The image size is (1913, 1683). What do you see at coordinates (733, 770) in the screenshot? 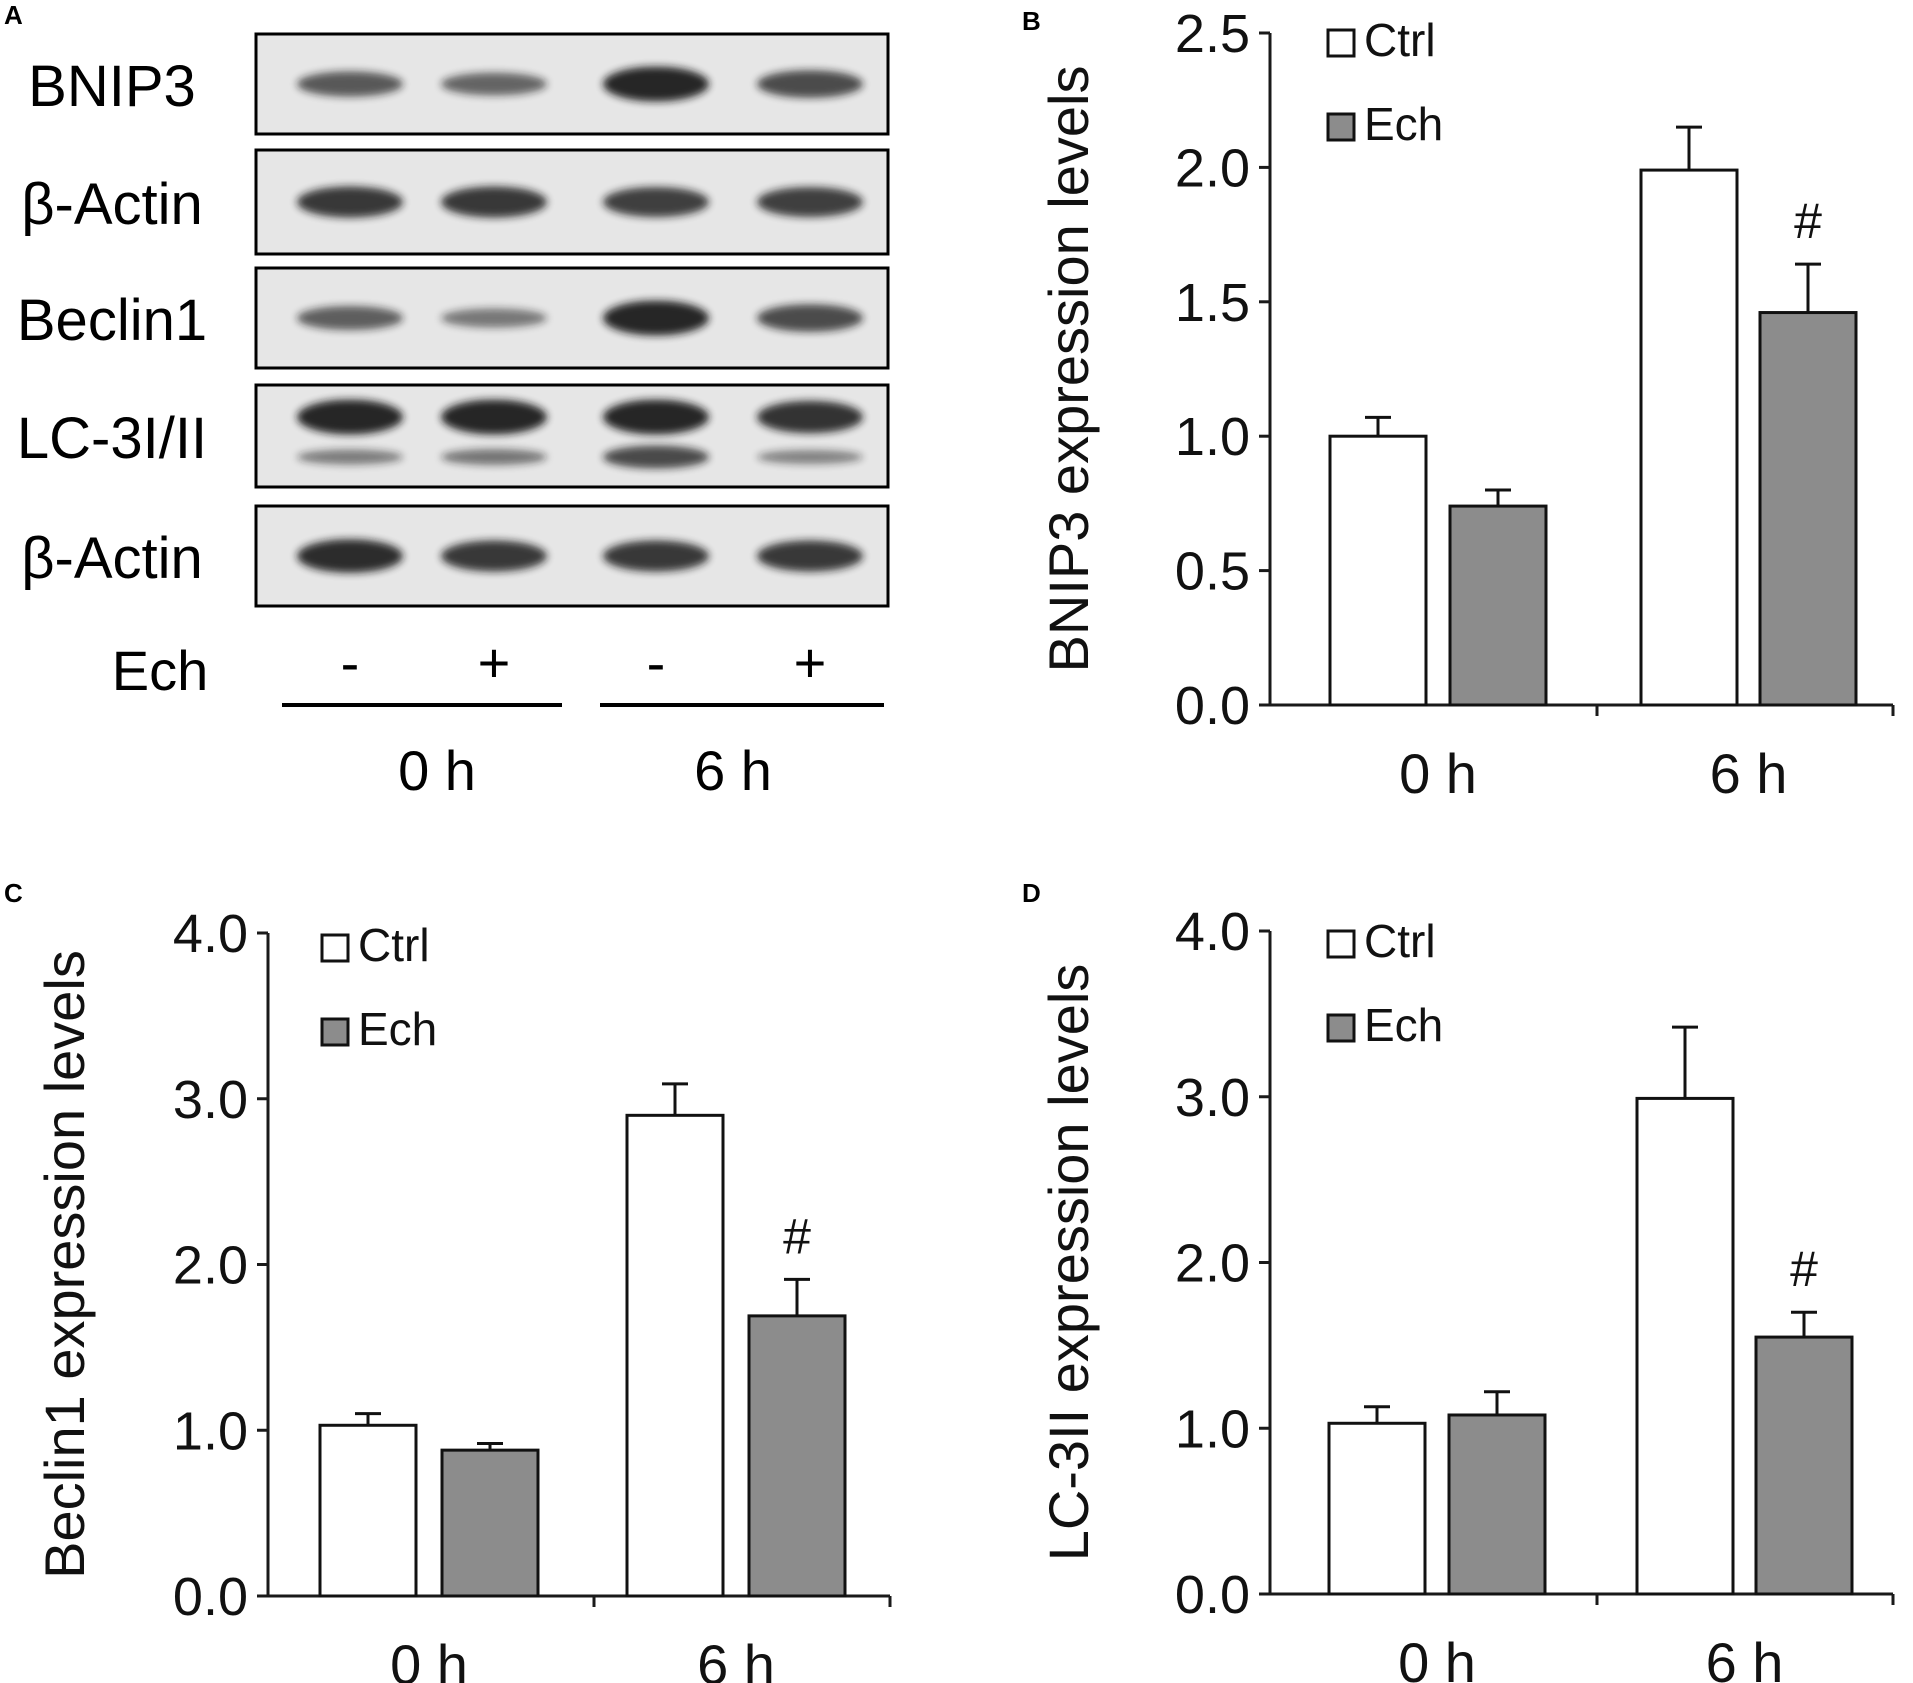
I see `group-label: 6 h` at bounding box center [733, 770].